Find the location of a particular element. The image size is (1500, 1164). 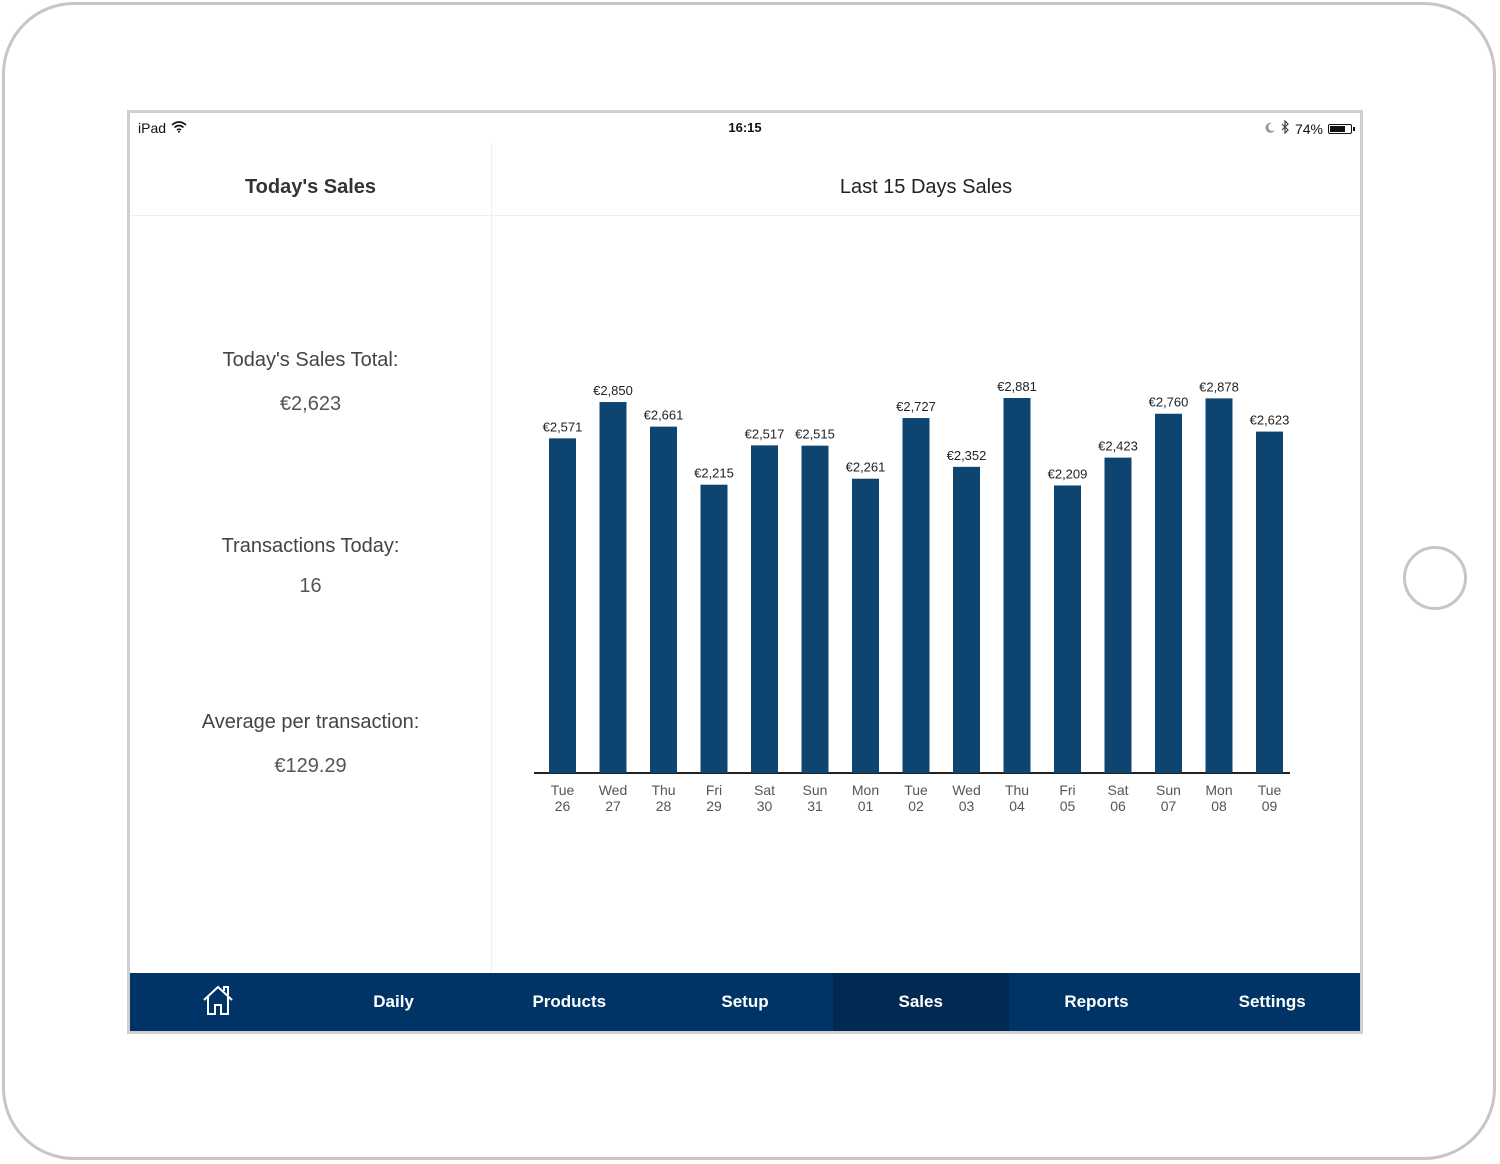

average-label: Average per transaction: is located at coordinates (310, 722).